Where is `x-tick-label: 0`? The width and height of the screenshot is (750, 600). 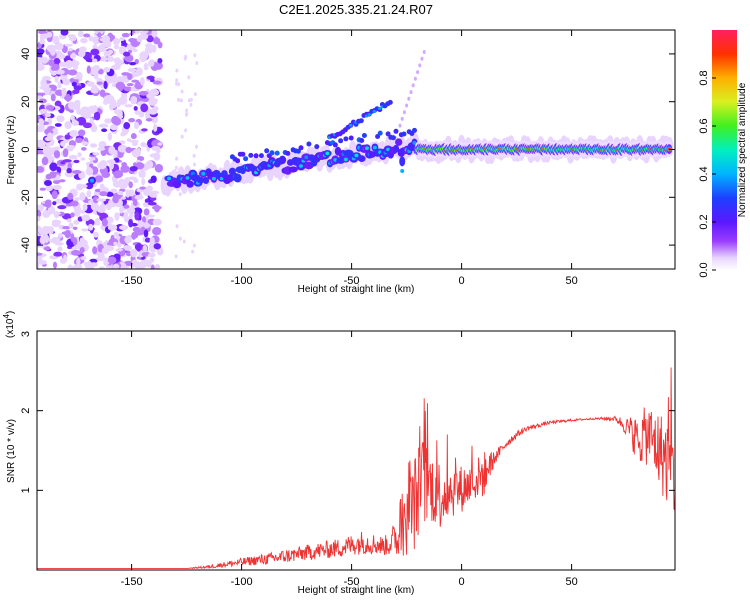
x-tick-label: 0 is located at coordinates (462, 281).